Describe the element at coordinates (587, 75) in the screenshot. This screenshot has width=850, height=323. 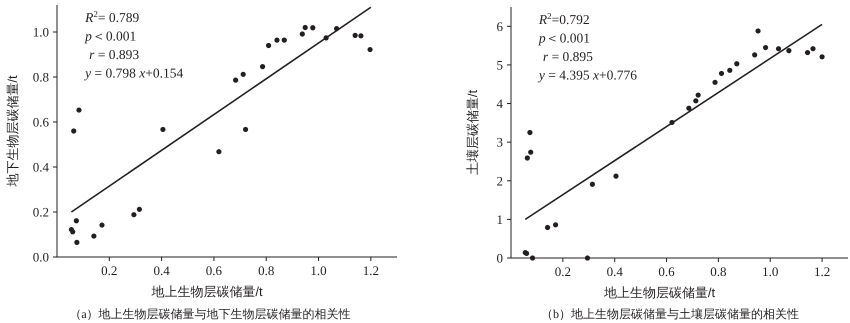
I see `annotation: y = 4.395 x+0.776` at that location.